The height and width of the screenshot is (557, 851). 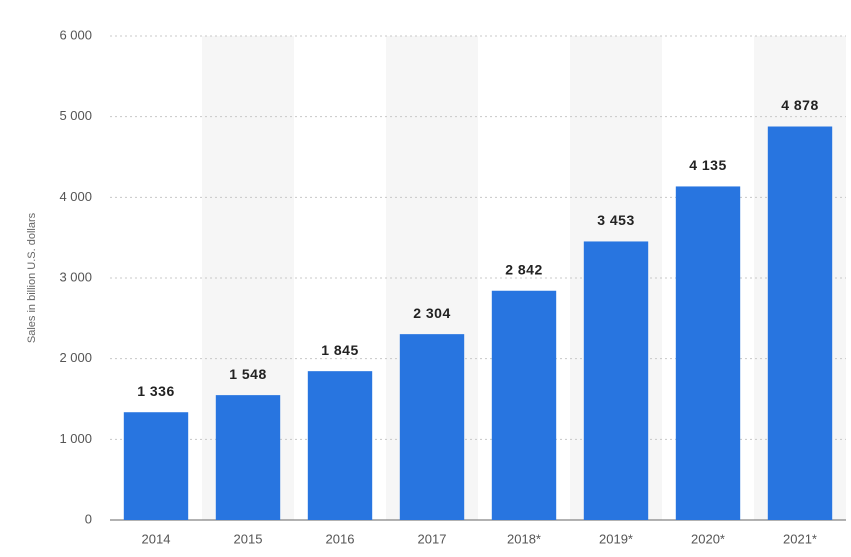 What do you see at coordinates (432, 538) in the screenshot?
I see `x-tick-label: 2017` at bounding box center [432, 538].